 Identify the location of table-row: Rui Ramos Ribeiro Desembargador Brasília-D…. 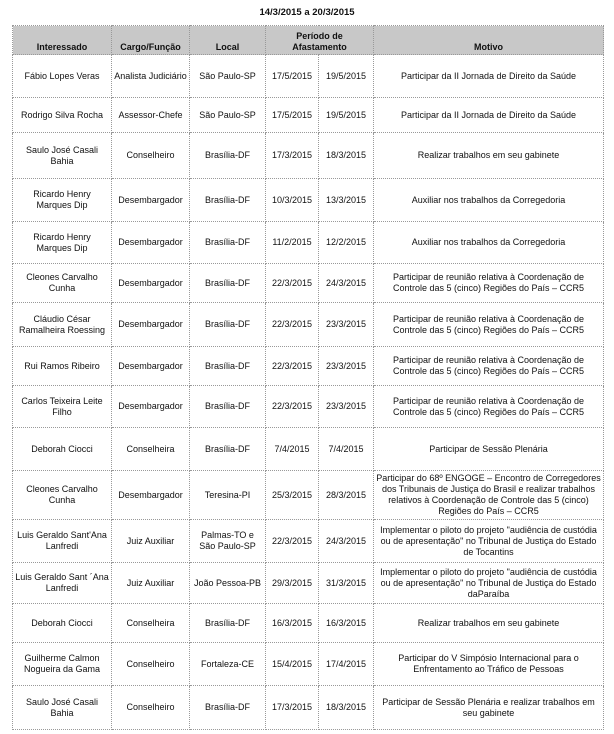
(308, 366).